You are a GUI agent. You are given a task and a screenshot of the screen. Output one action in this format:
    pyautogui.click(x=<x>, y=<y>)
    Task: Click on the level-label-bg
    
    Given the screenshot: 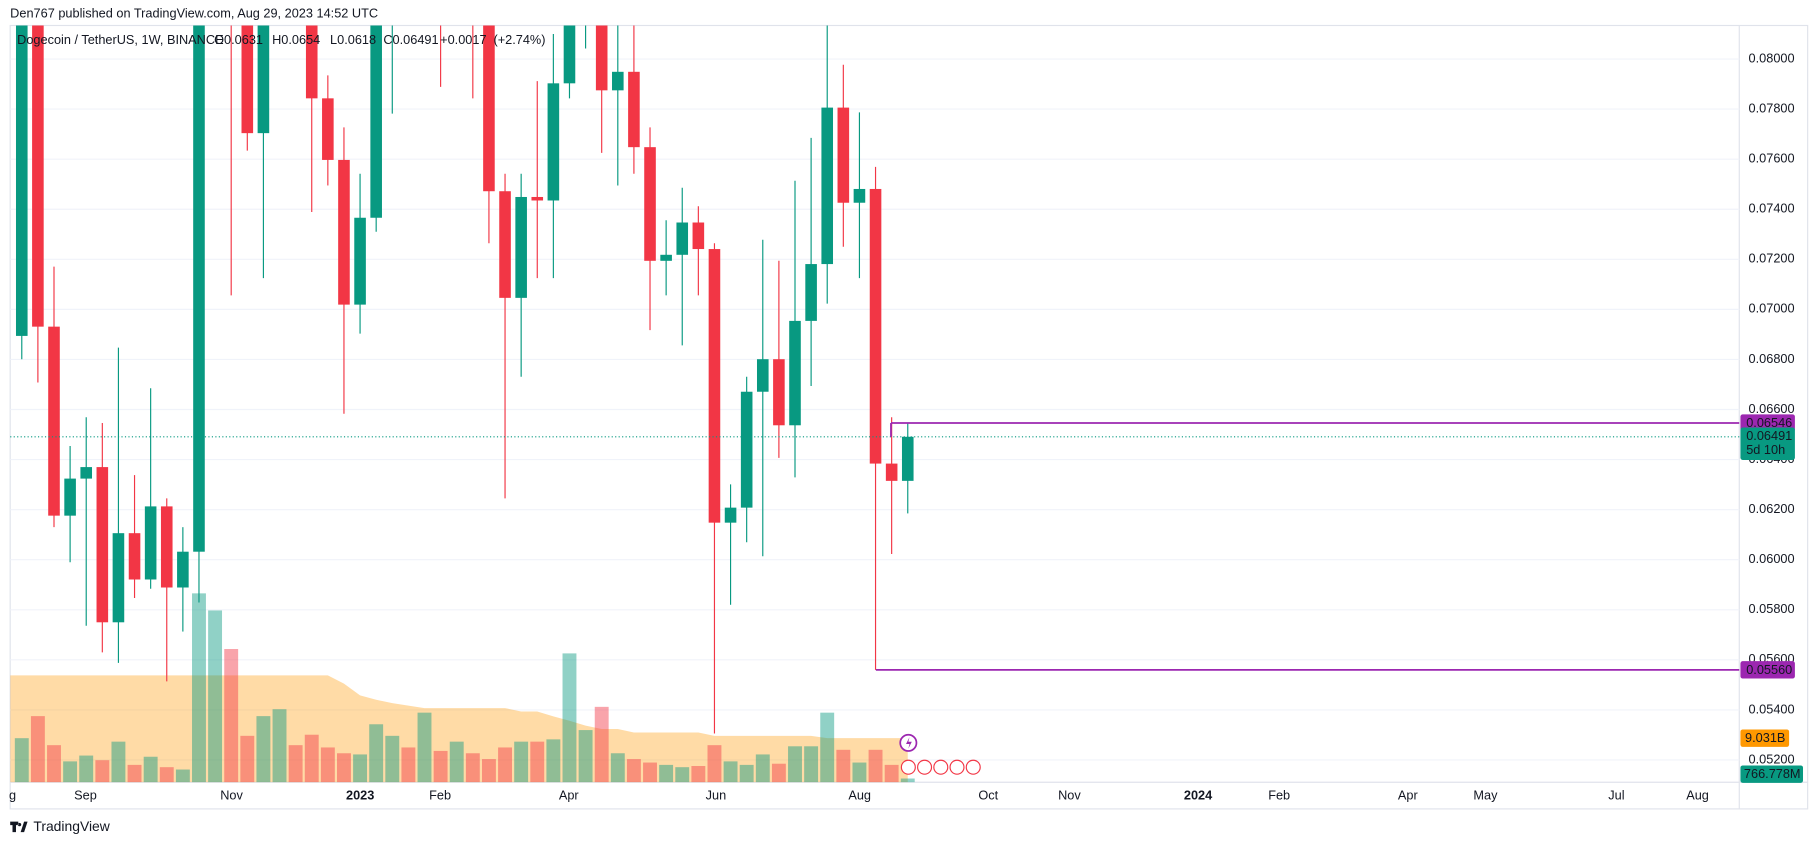 What is the action you would take?
    pyautogui.click(x=1767, y=670)
    